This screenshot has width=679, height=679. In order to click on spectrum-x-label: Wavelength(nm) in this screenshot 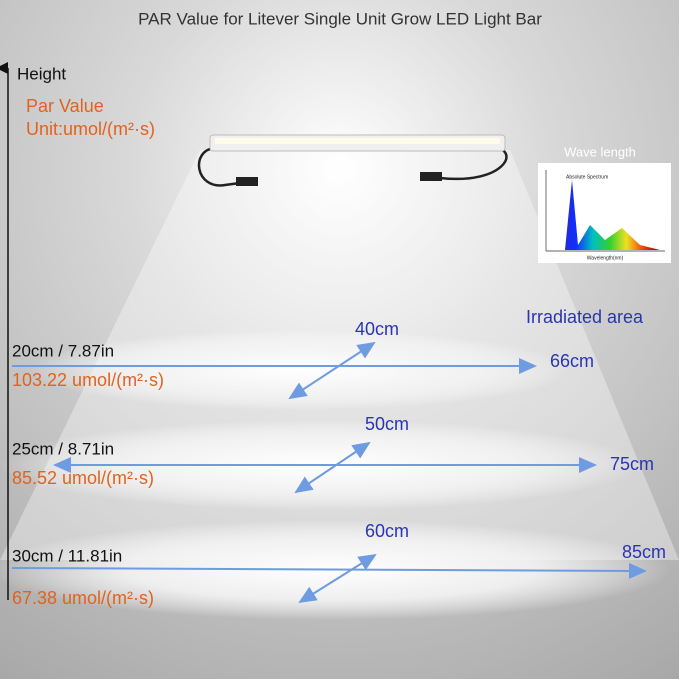, I will do `click(605, 258)`.